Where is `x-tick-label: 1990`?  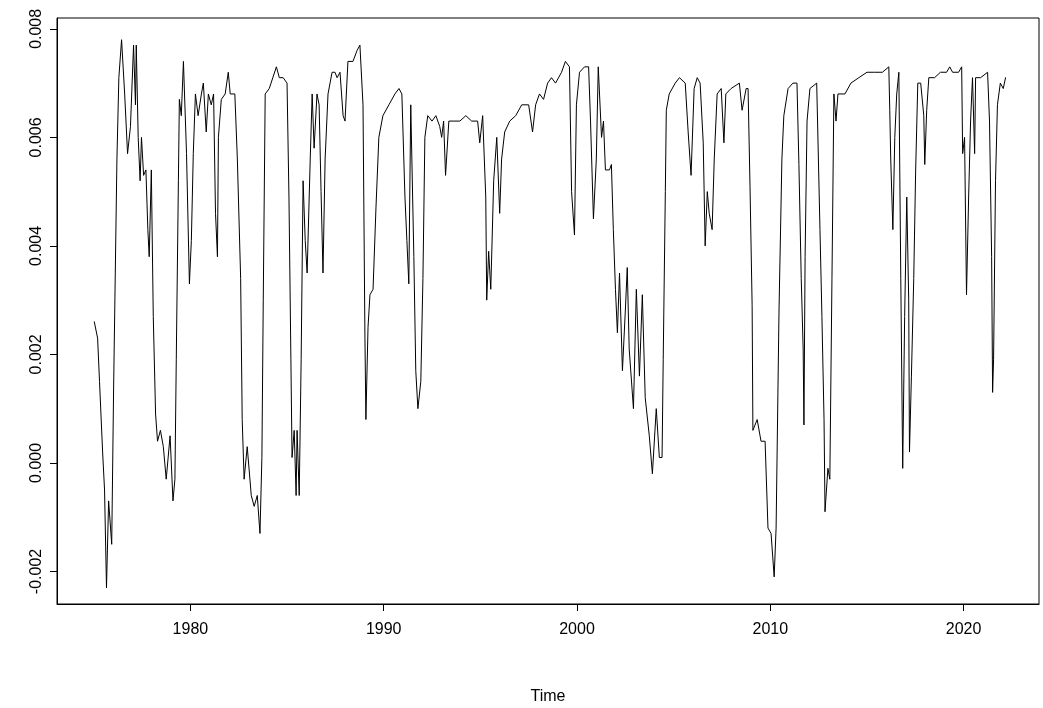
x-tick-label: 1990 is located at coordinates (383, 628).